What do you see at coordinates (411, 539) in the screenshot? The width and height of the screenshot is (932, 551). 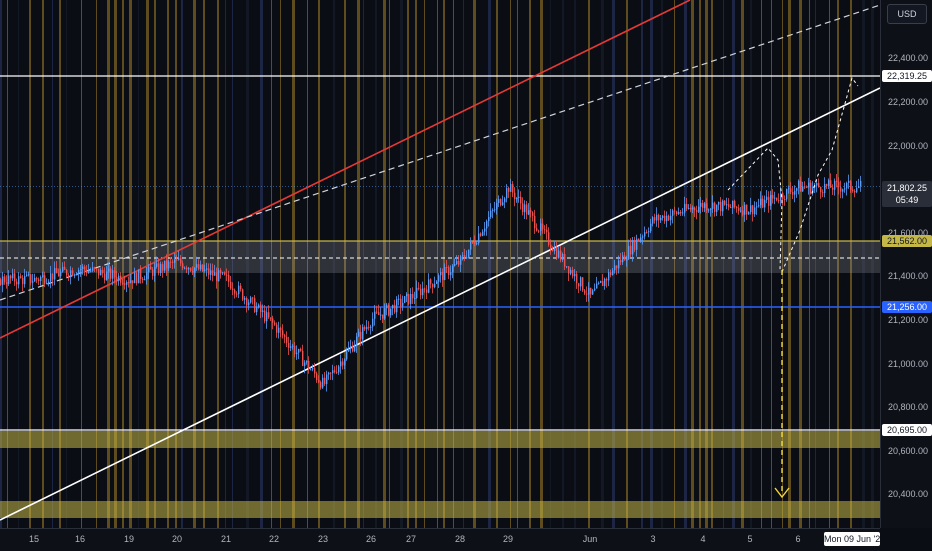 I see `time-tick: 27` at bounding box center [411, 539].